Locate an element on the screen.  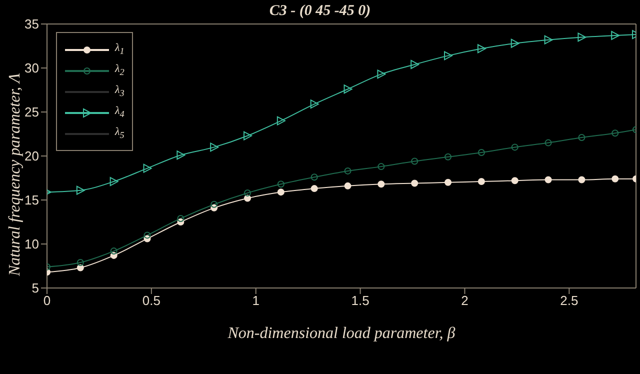
x-tick-label: 1 is located at coordinates (256, 300).